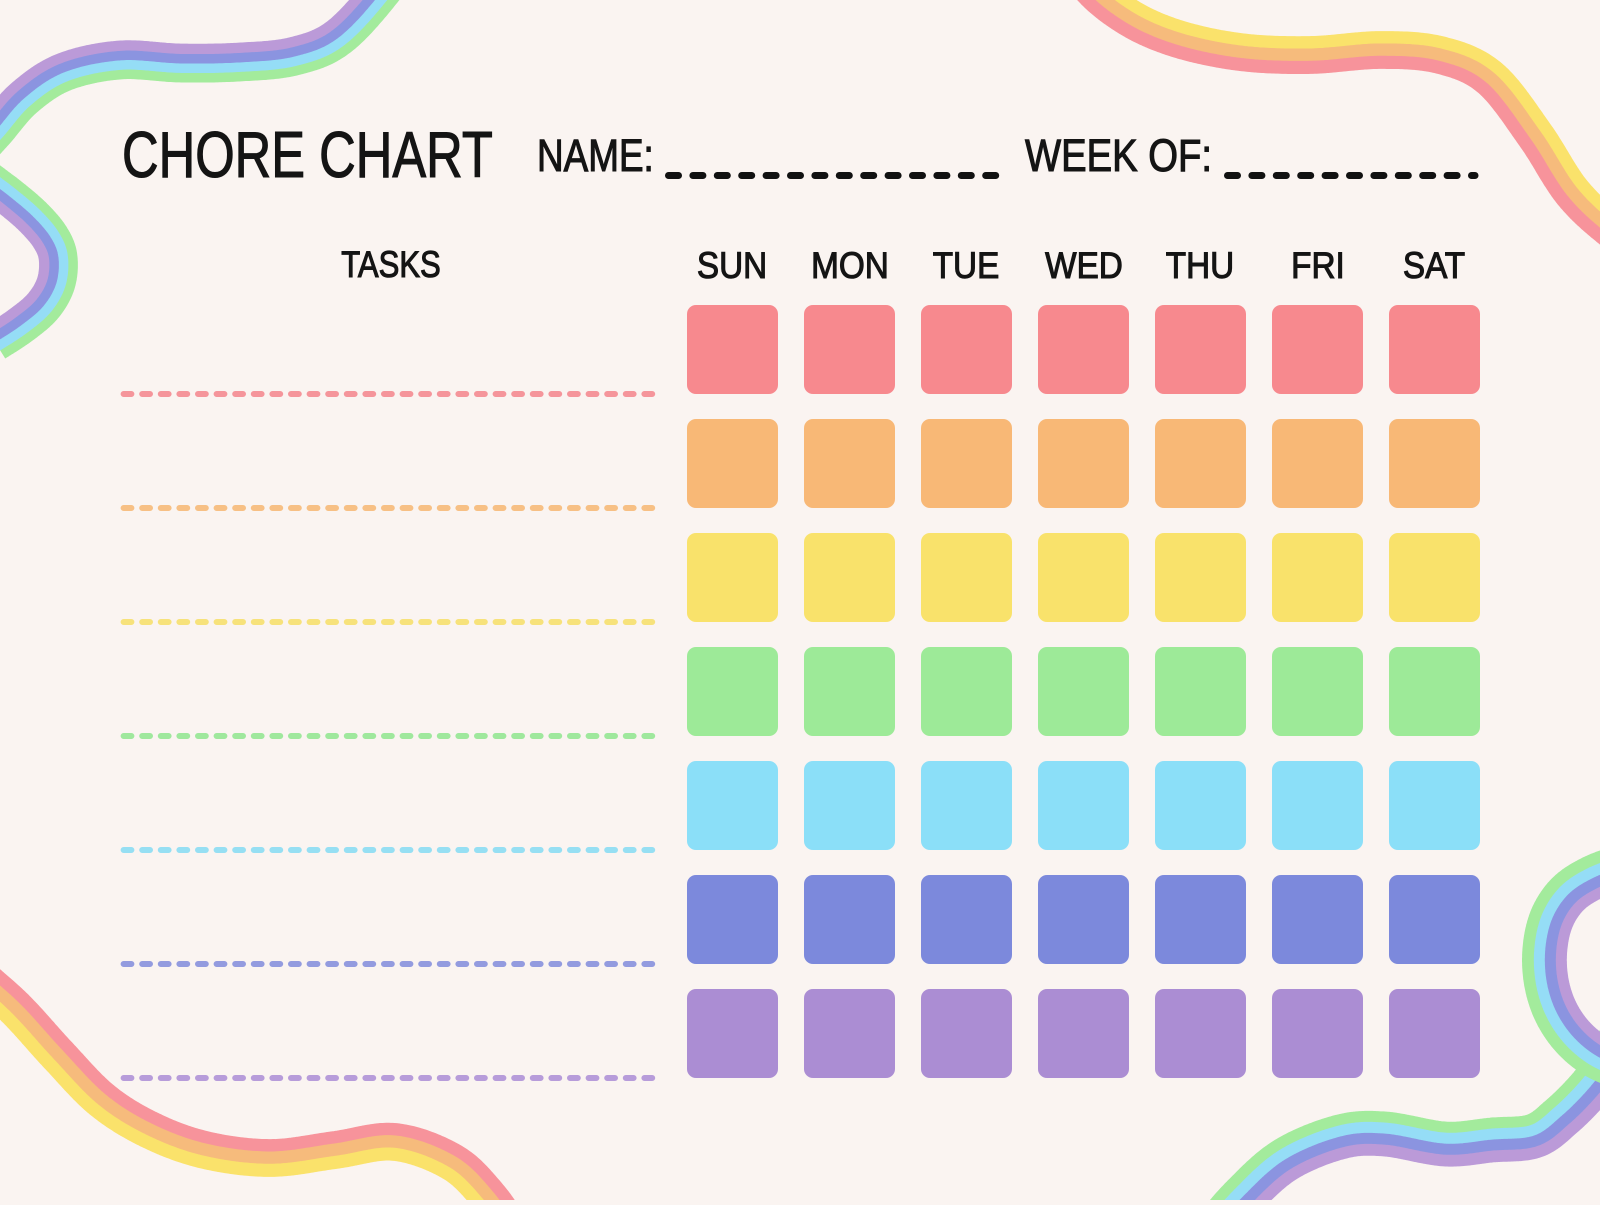 This screenshot has height=1205, width=1600. Describe the element at coordinates (1200, 265) in the screenshot. I see `svg-text: THU` at that location.